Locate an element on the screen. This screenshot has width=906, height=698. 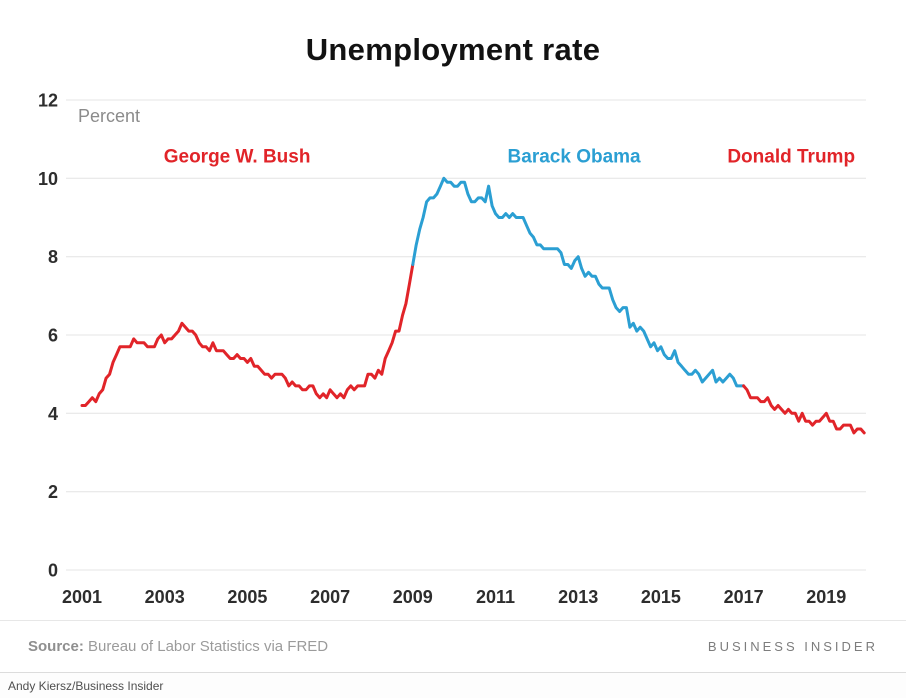
x-tick-label: 2015 is located at coordinates (661, 597).